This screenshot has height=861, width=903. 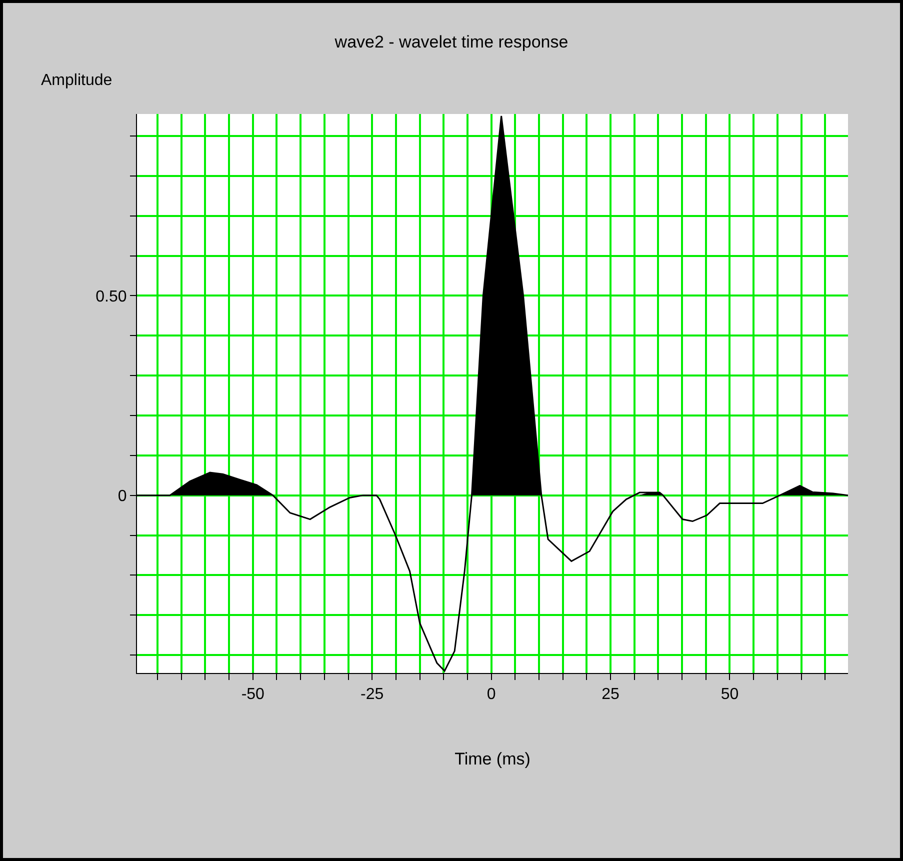 What do you see at coordinates (372, 695) in the screenshot?
I see `x-tick-label: -25` at bounding box center [372, 695].